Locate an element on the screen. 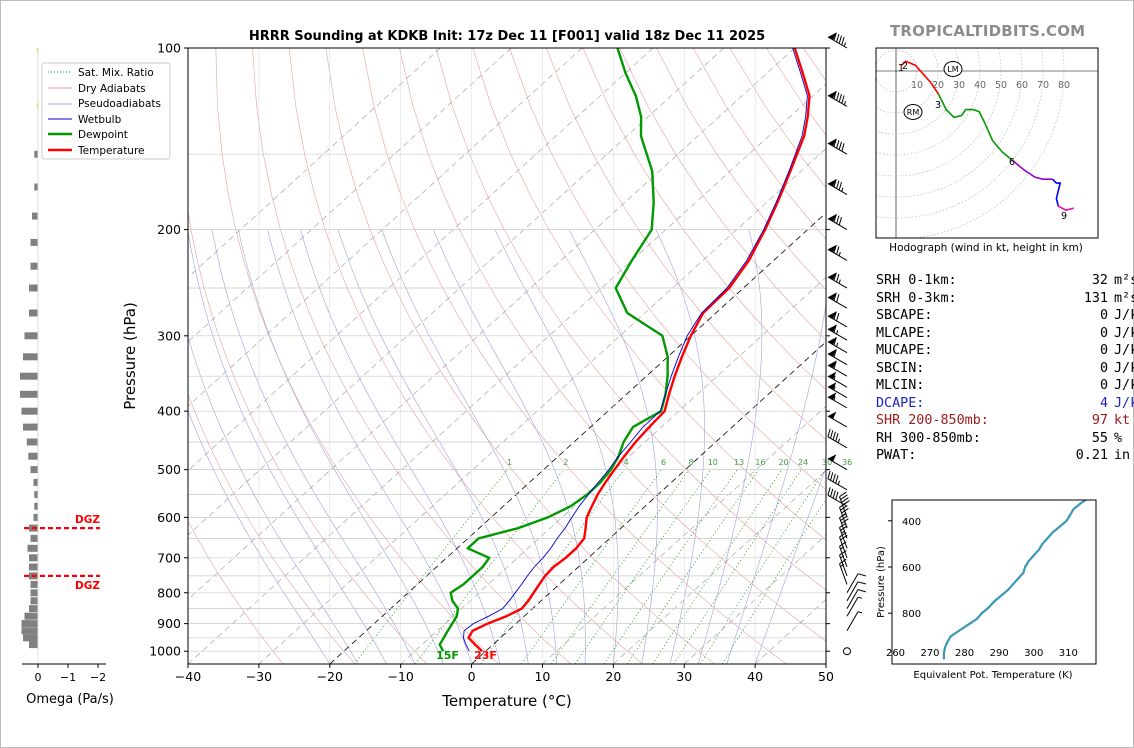 The image size is (1134, 748). hodo-segment is located at coordinates (920, 77).